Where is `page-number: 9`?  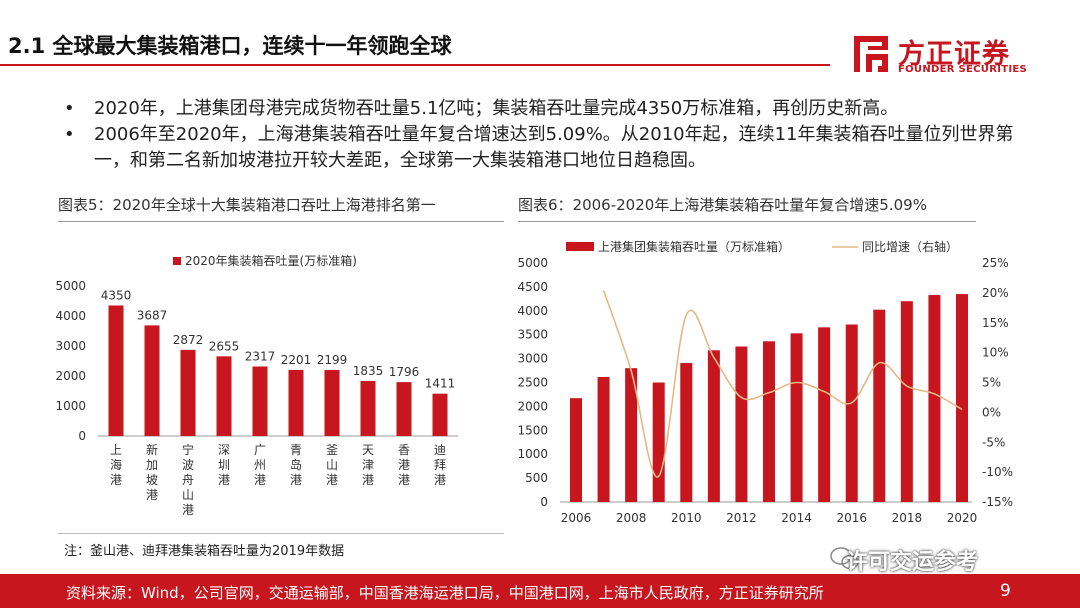 page-number: 9 is located at coordinates (1005, 591).